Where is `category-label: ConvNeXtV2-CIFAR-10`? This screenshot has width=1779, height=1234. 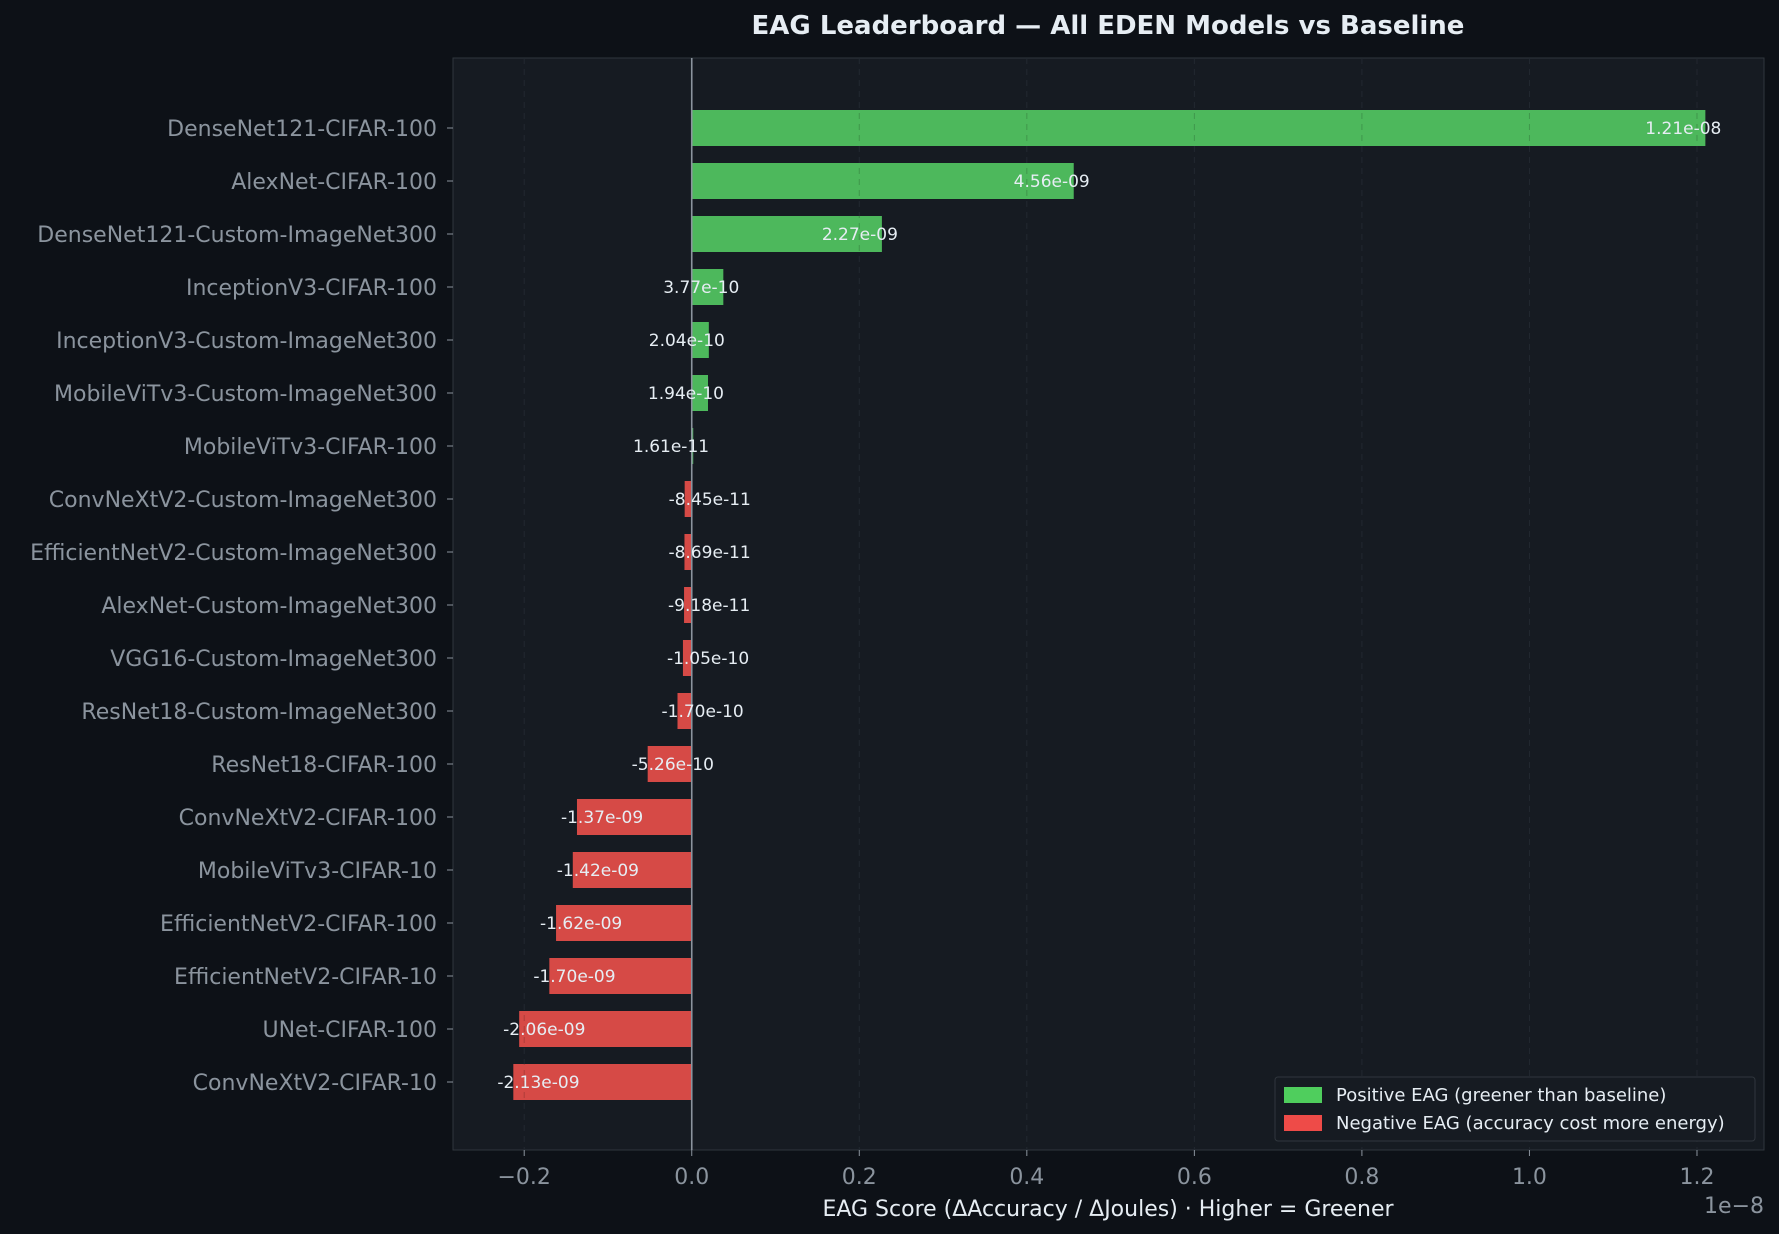
category-label: ConvNeXtV2-CIFAR-10 is located at coordinates (315, 1083).